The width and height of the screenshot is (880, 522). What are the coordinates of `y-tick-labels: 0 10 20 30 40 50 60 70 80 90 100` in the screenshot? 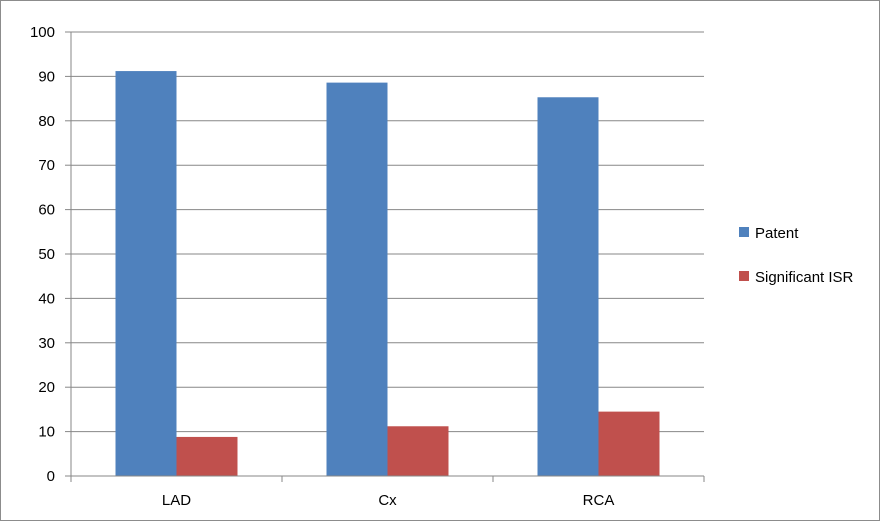 It's located at (42, 254).